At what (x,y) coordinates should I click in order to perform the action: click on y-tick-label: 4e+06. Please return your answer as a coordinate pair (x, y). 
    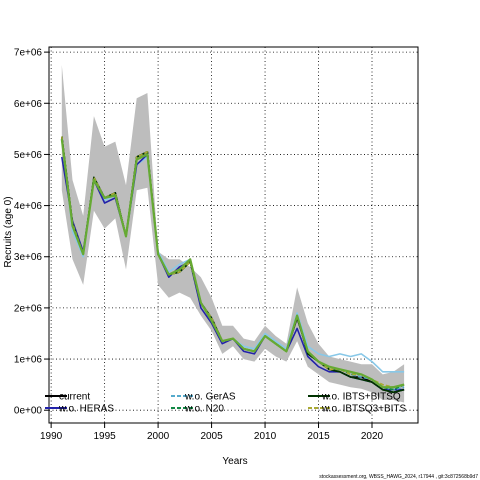
    Looking at the image, I should click on (28, 206).